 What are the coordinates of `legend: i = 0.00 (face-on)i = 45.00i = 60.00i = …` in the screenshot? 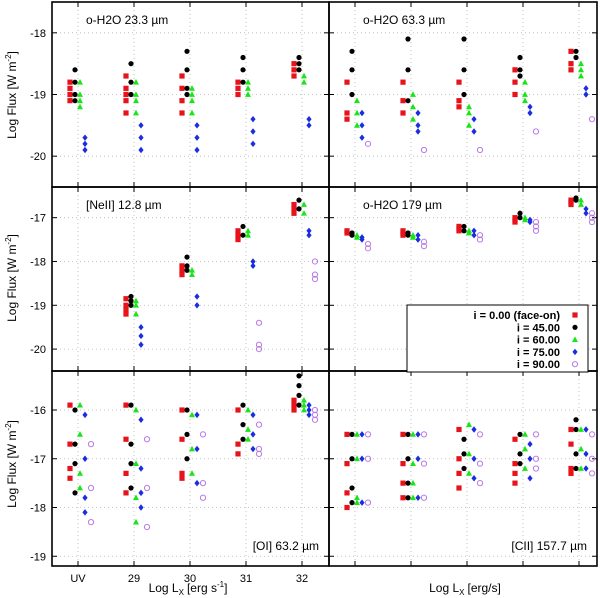 It's located at (497, 338).